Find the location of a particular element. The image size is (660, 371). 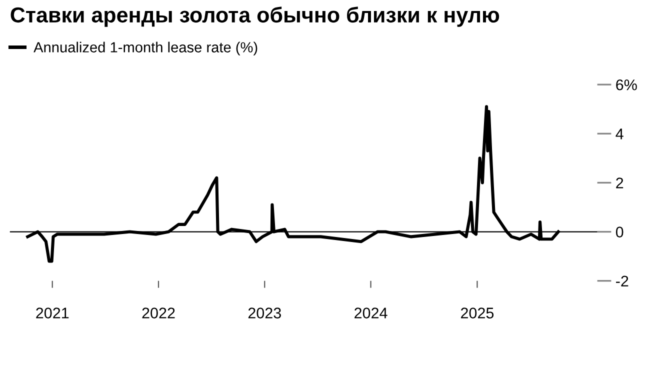

y-tick-label: -2 is located at coordinates (622, 281).